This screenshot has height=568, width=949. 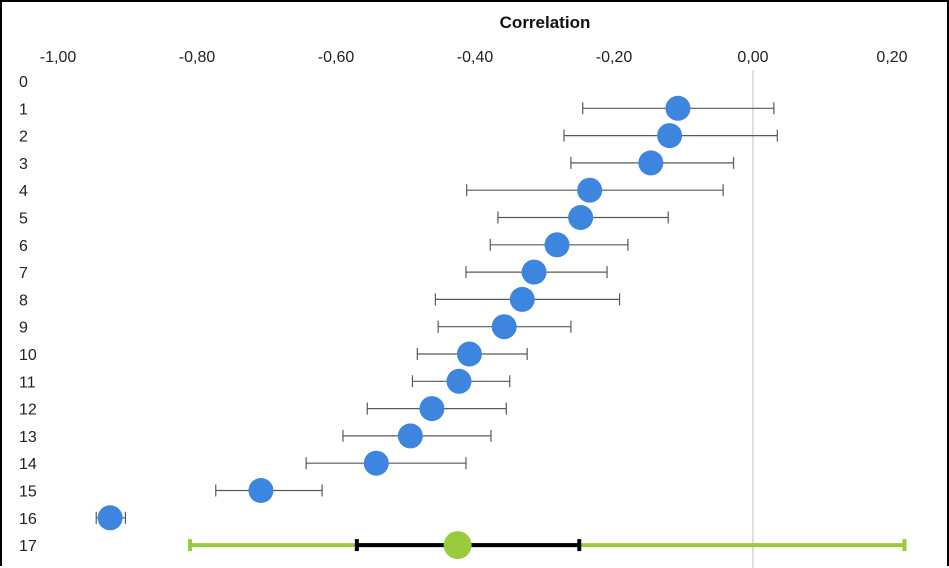 I want to click on summary-estimate, so click(x=547, y=545).